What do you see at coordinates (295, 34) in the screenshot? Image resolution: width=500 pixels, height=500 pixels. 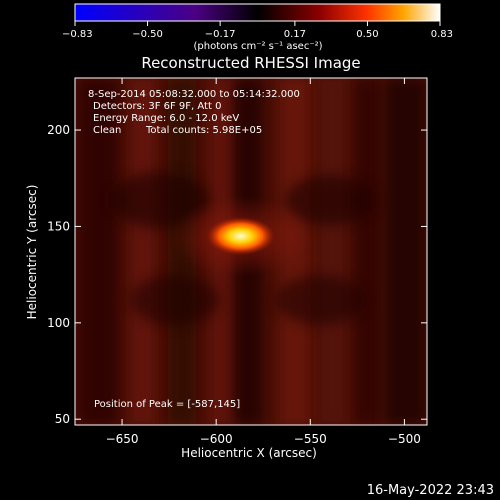 I see `colorbar-tick-label: 0.17` at bounding box center [295, 34].